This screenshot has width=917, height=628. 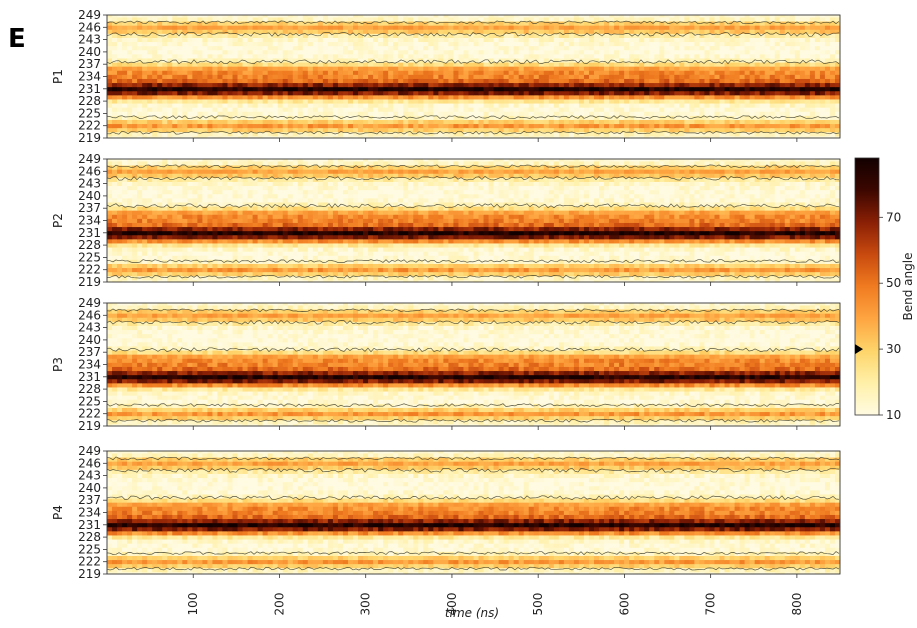 What do you see at coordinates (867, 286) in the screenshot?
I see `colorbar-scale` at bounding box center [867, 286].